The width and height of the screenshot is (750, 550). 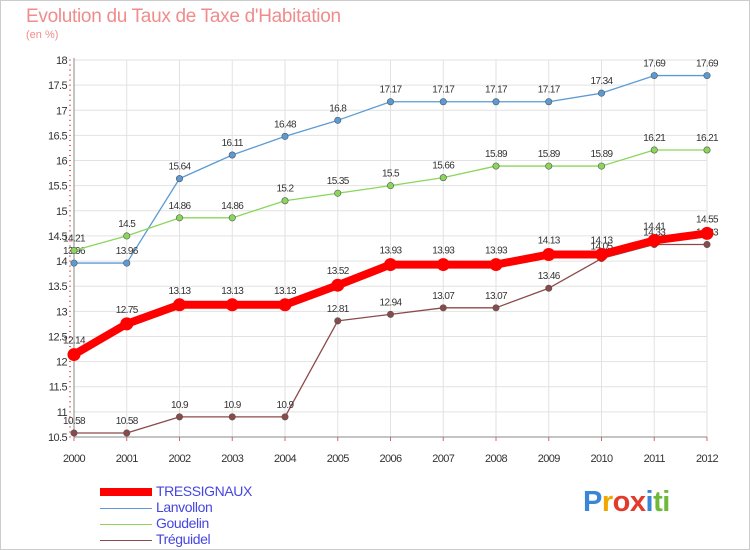 I want to click on chart-title: Evolution du Taux de Taxe d'Habitation, so click(x=183, y=16).